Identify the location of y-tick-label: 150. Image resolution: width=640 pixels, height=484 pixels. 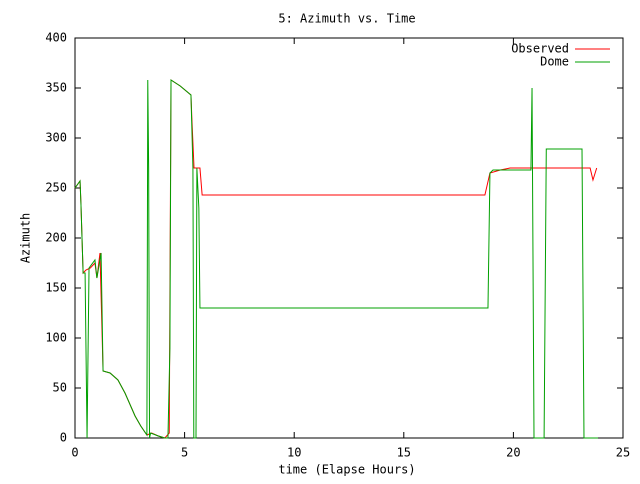
(56, 288).